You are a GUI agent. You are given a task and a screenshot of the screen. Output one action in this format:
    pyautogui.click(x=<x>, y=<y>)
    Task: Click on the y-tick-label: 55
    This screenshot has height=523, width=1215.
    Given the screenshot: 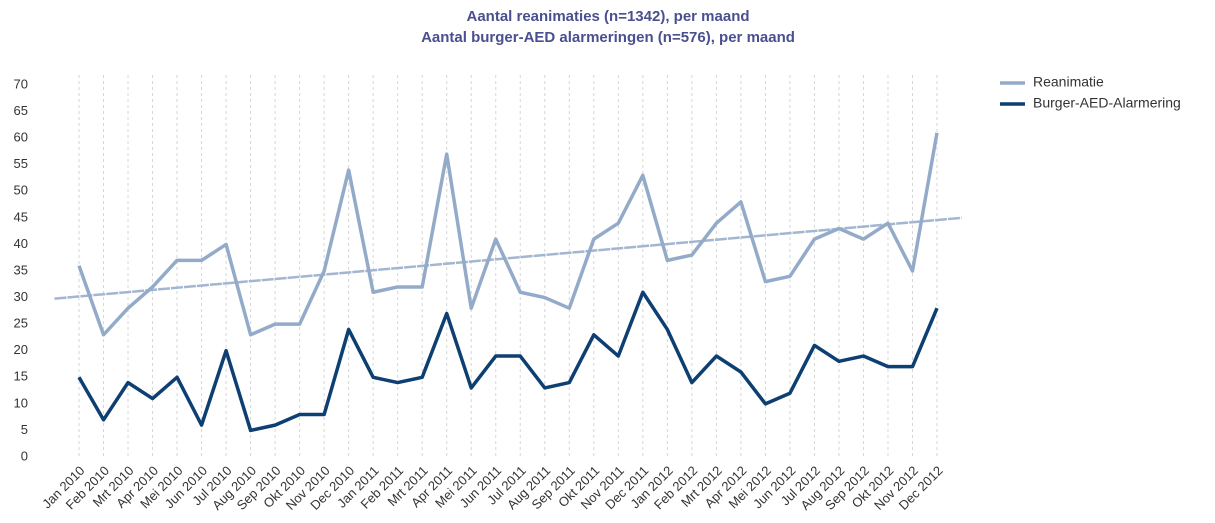 What is the action you would take?
    pyautogui.click(x=21, y=163)
    